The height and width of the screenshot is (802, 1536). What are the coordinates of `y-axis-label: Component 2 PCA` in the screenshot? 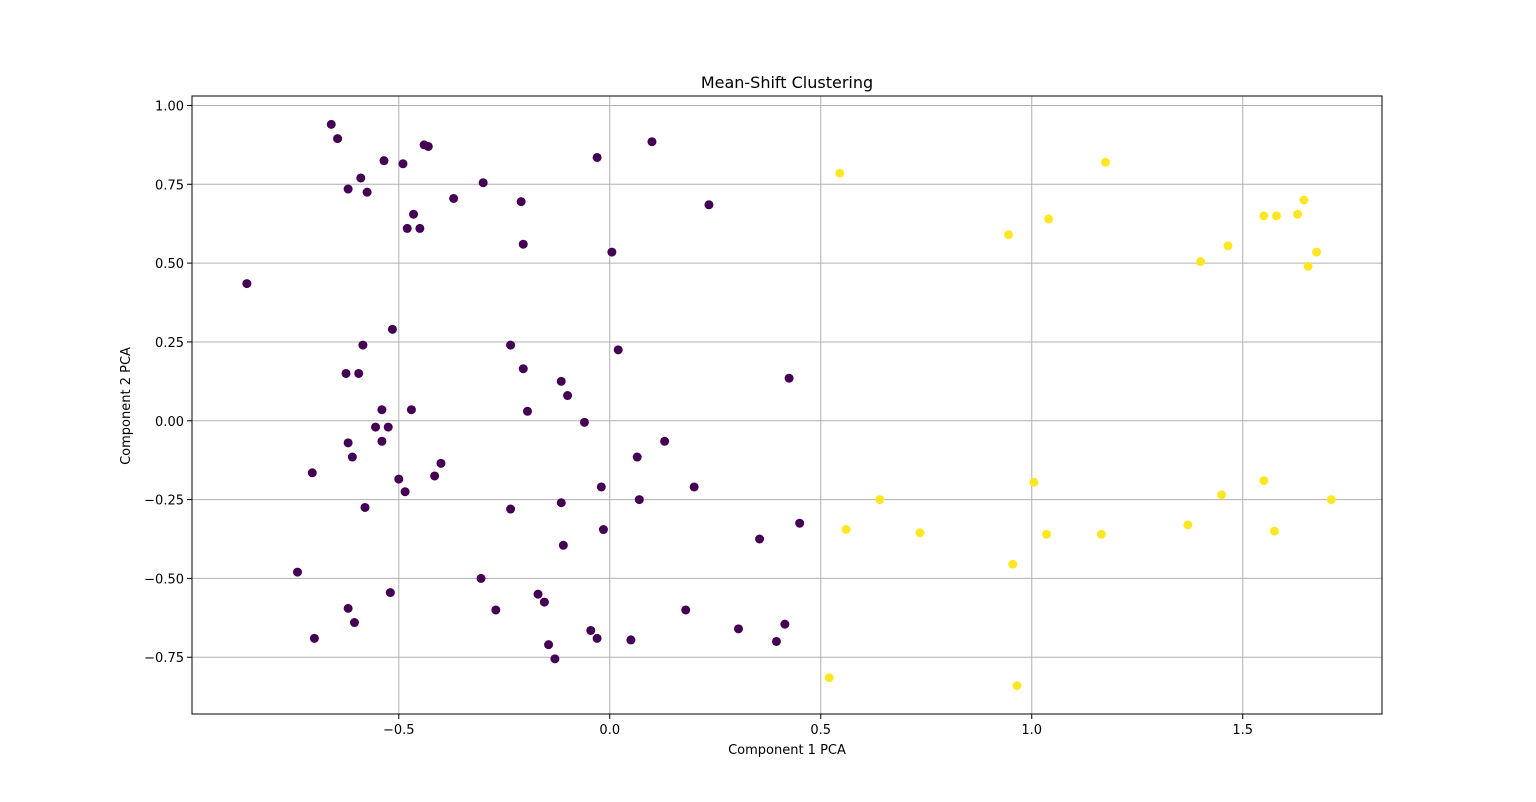 It's located at (126, 406).